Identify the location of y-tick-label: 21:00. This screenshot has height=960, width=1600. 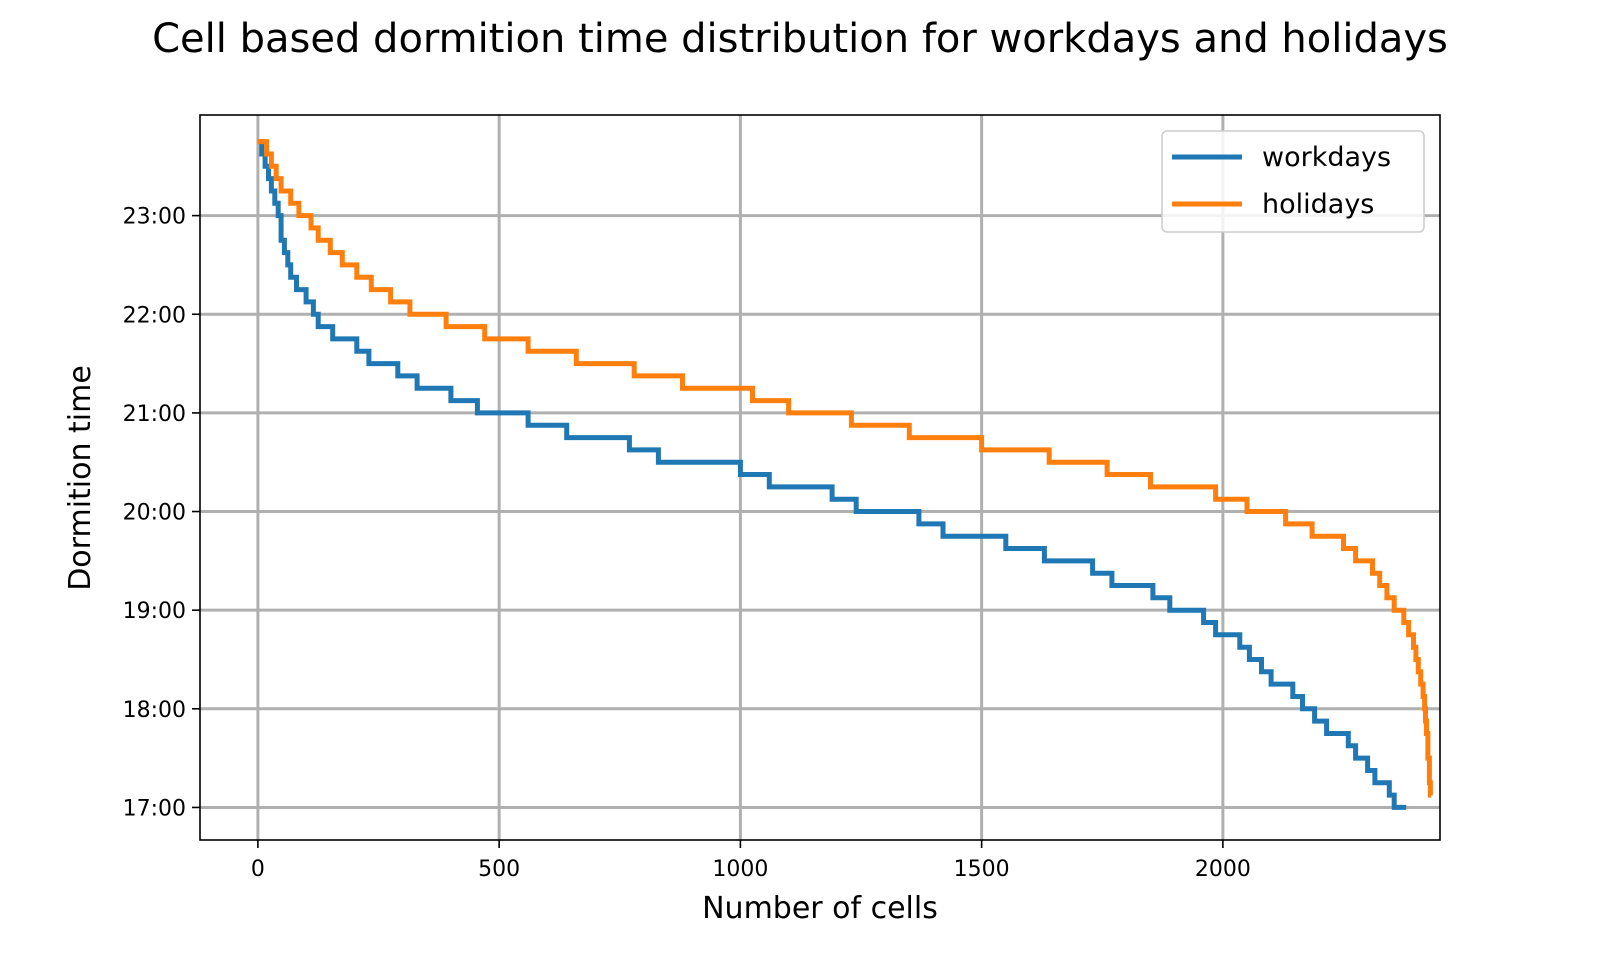
(154, 414).